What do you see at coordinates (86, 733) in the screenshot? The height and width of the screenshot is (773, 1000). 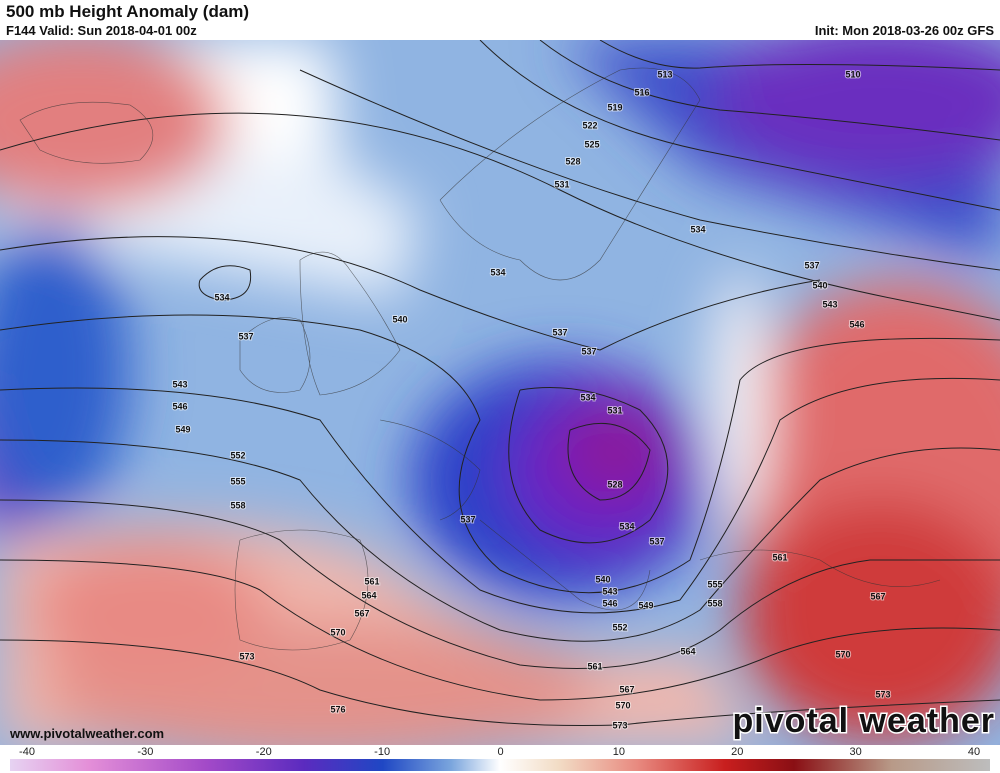 I see `website: www.pivotalweather.com` at bounding box center [86, 733].